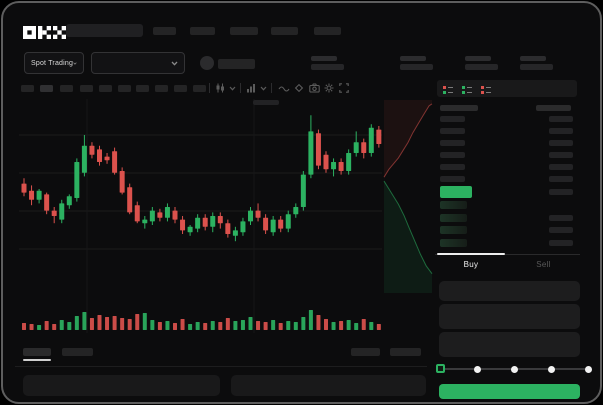 This screenshot has height=405, width=603. What do you see at coordinates (236, 64) in the screenshot?
I see `pair-name-placeholder` at bounding box center [236, 64].